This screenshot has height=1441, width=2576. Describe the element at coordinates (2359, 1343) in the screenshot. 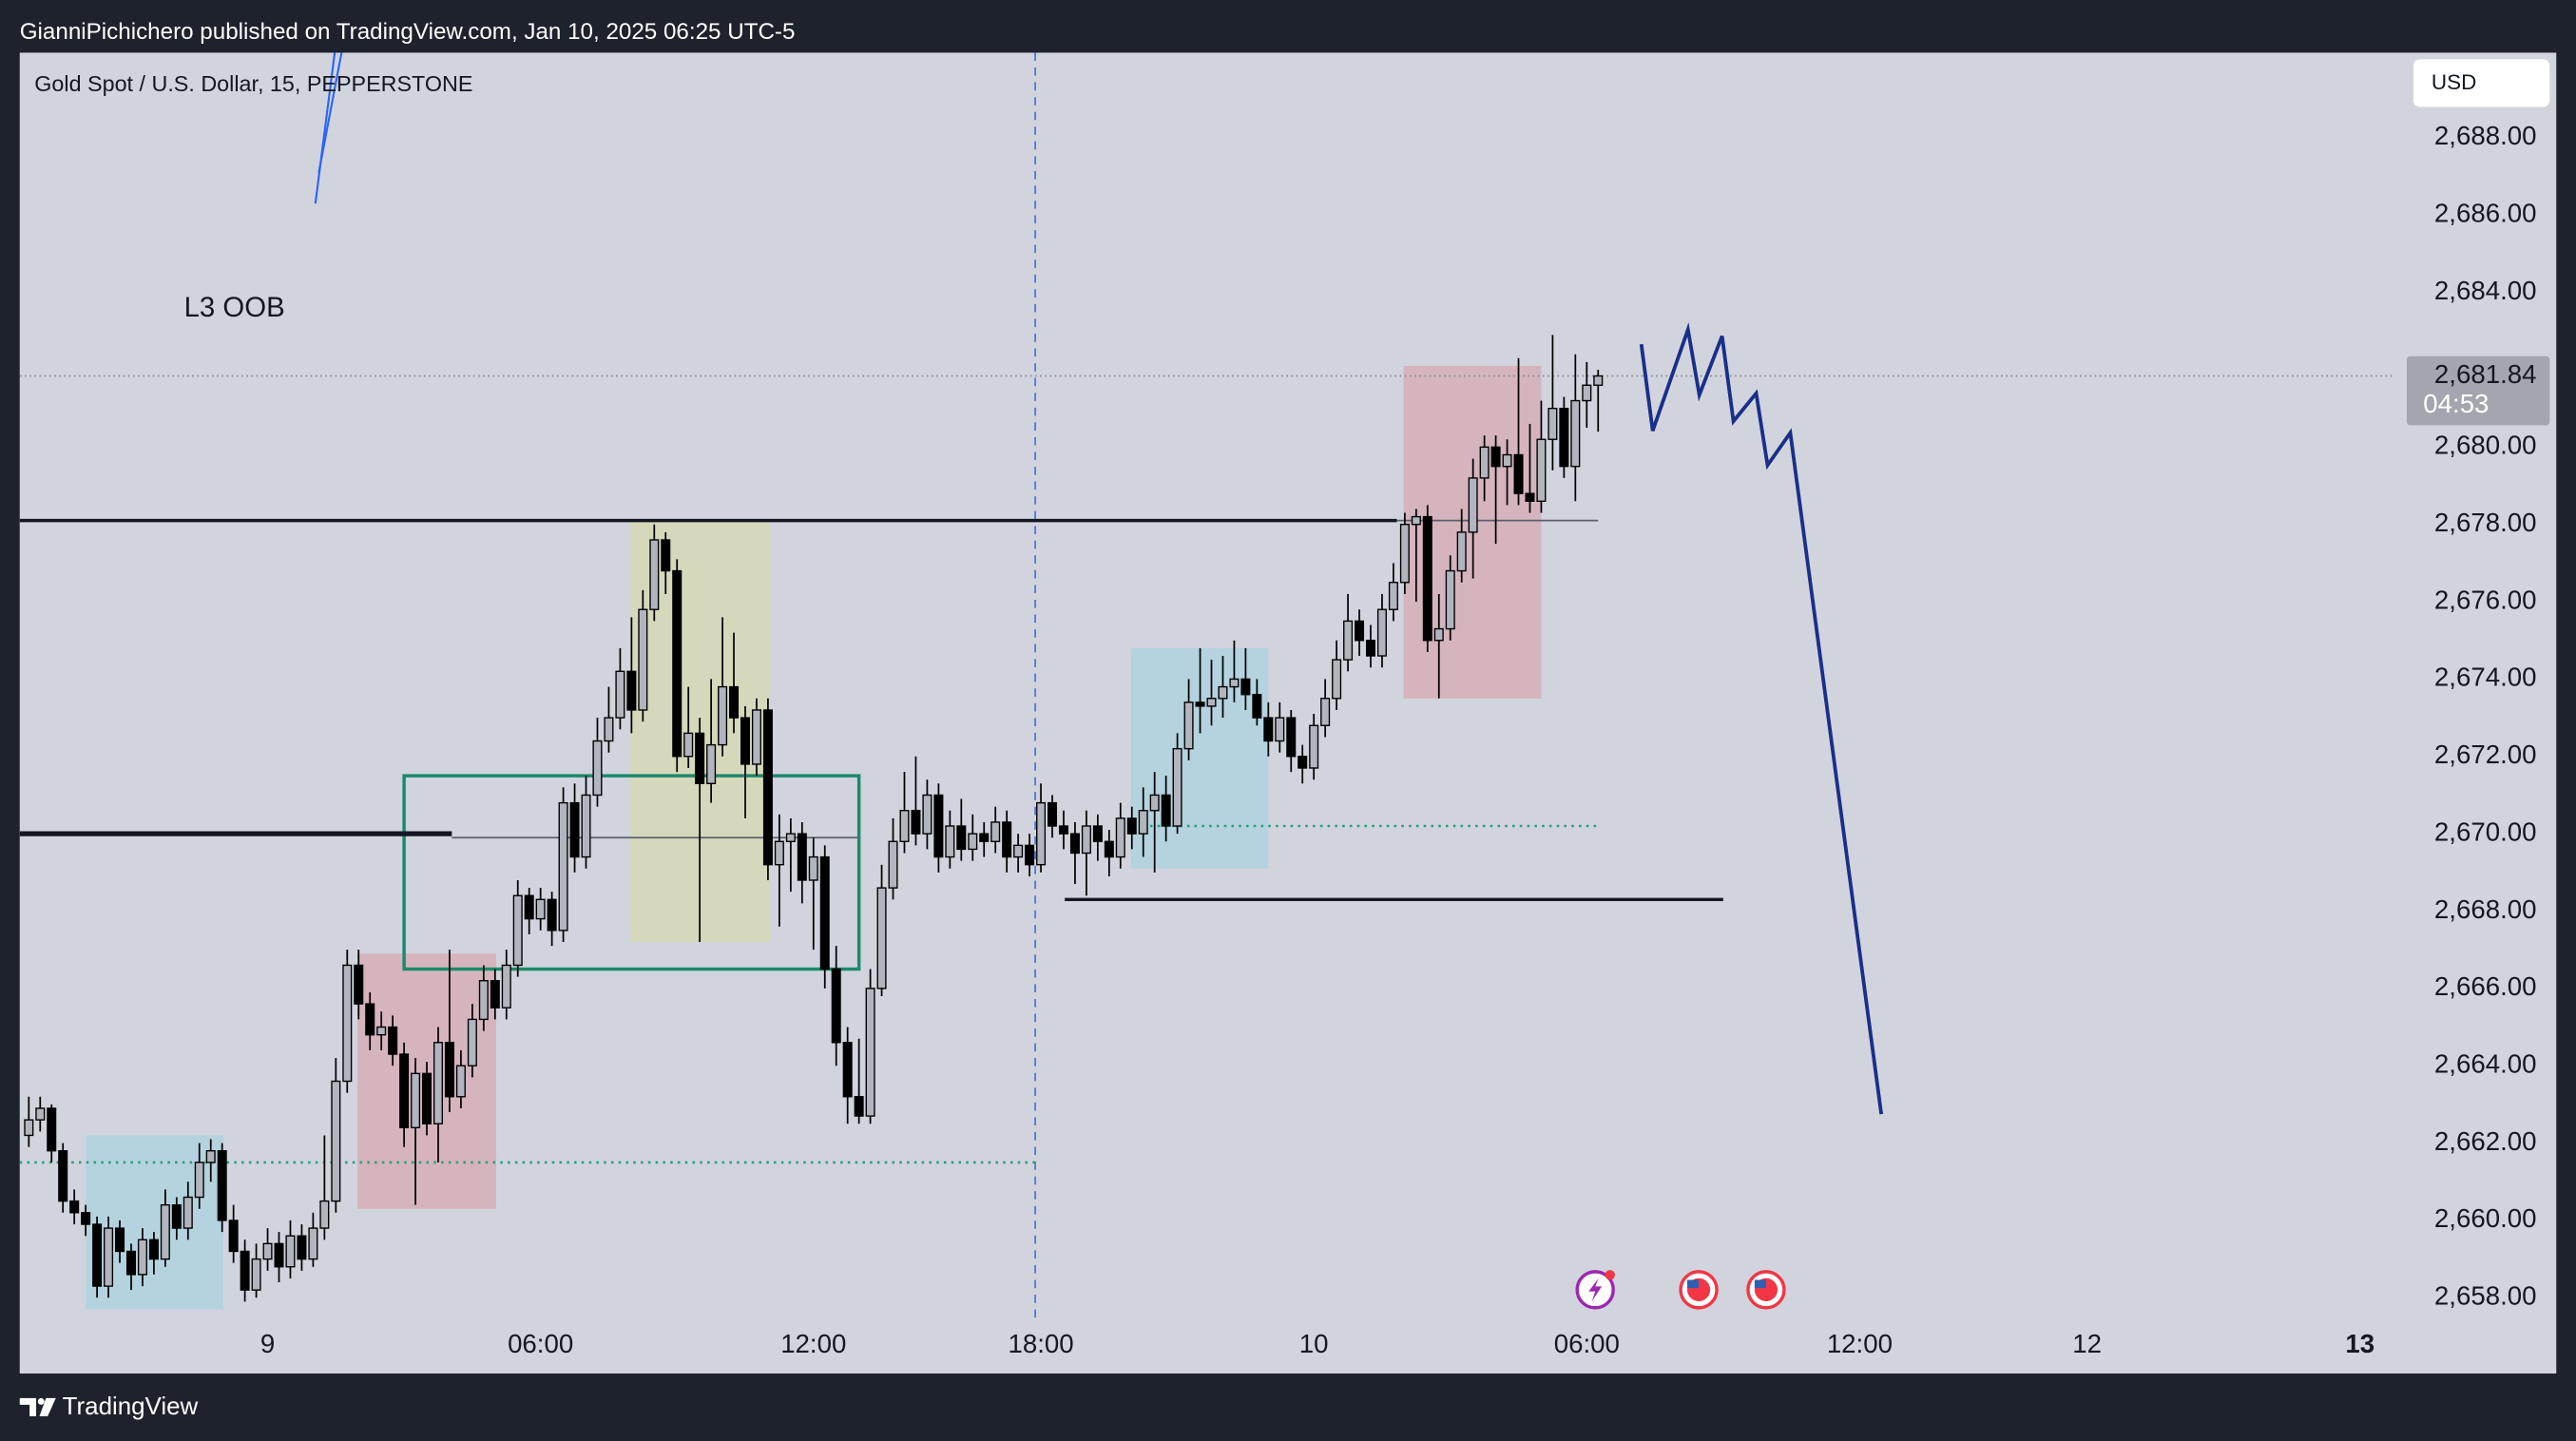

I see `x-tick-label: 13` at that location.